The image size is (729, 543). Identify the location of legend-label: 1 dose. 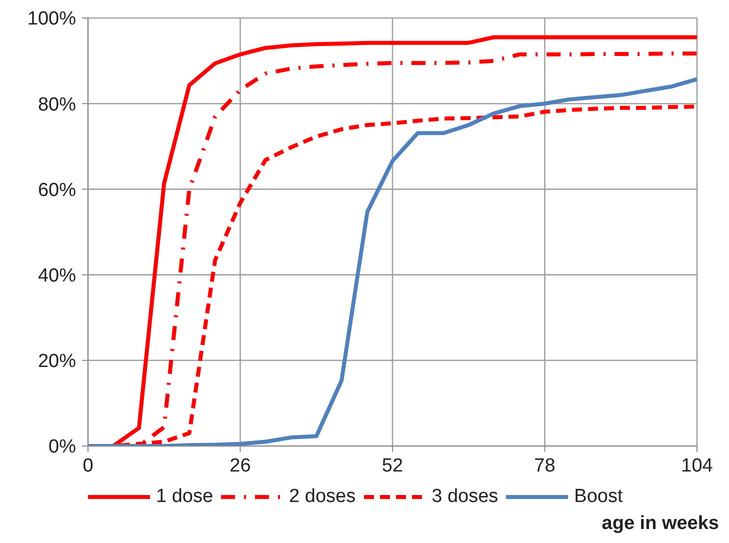
(185, 497).